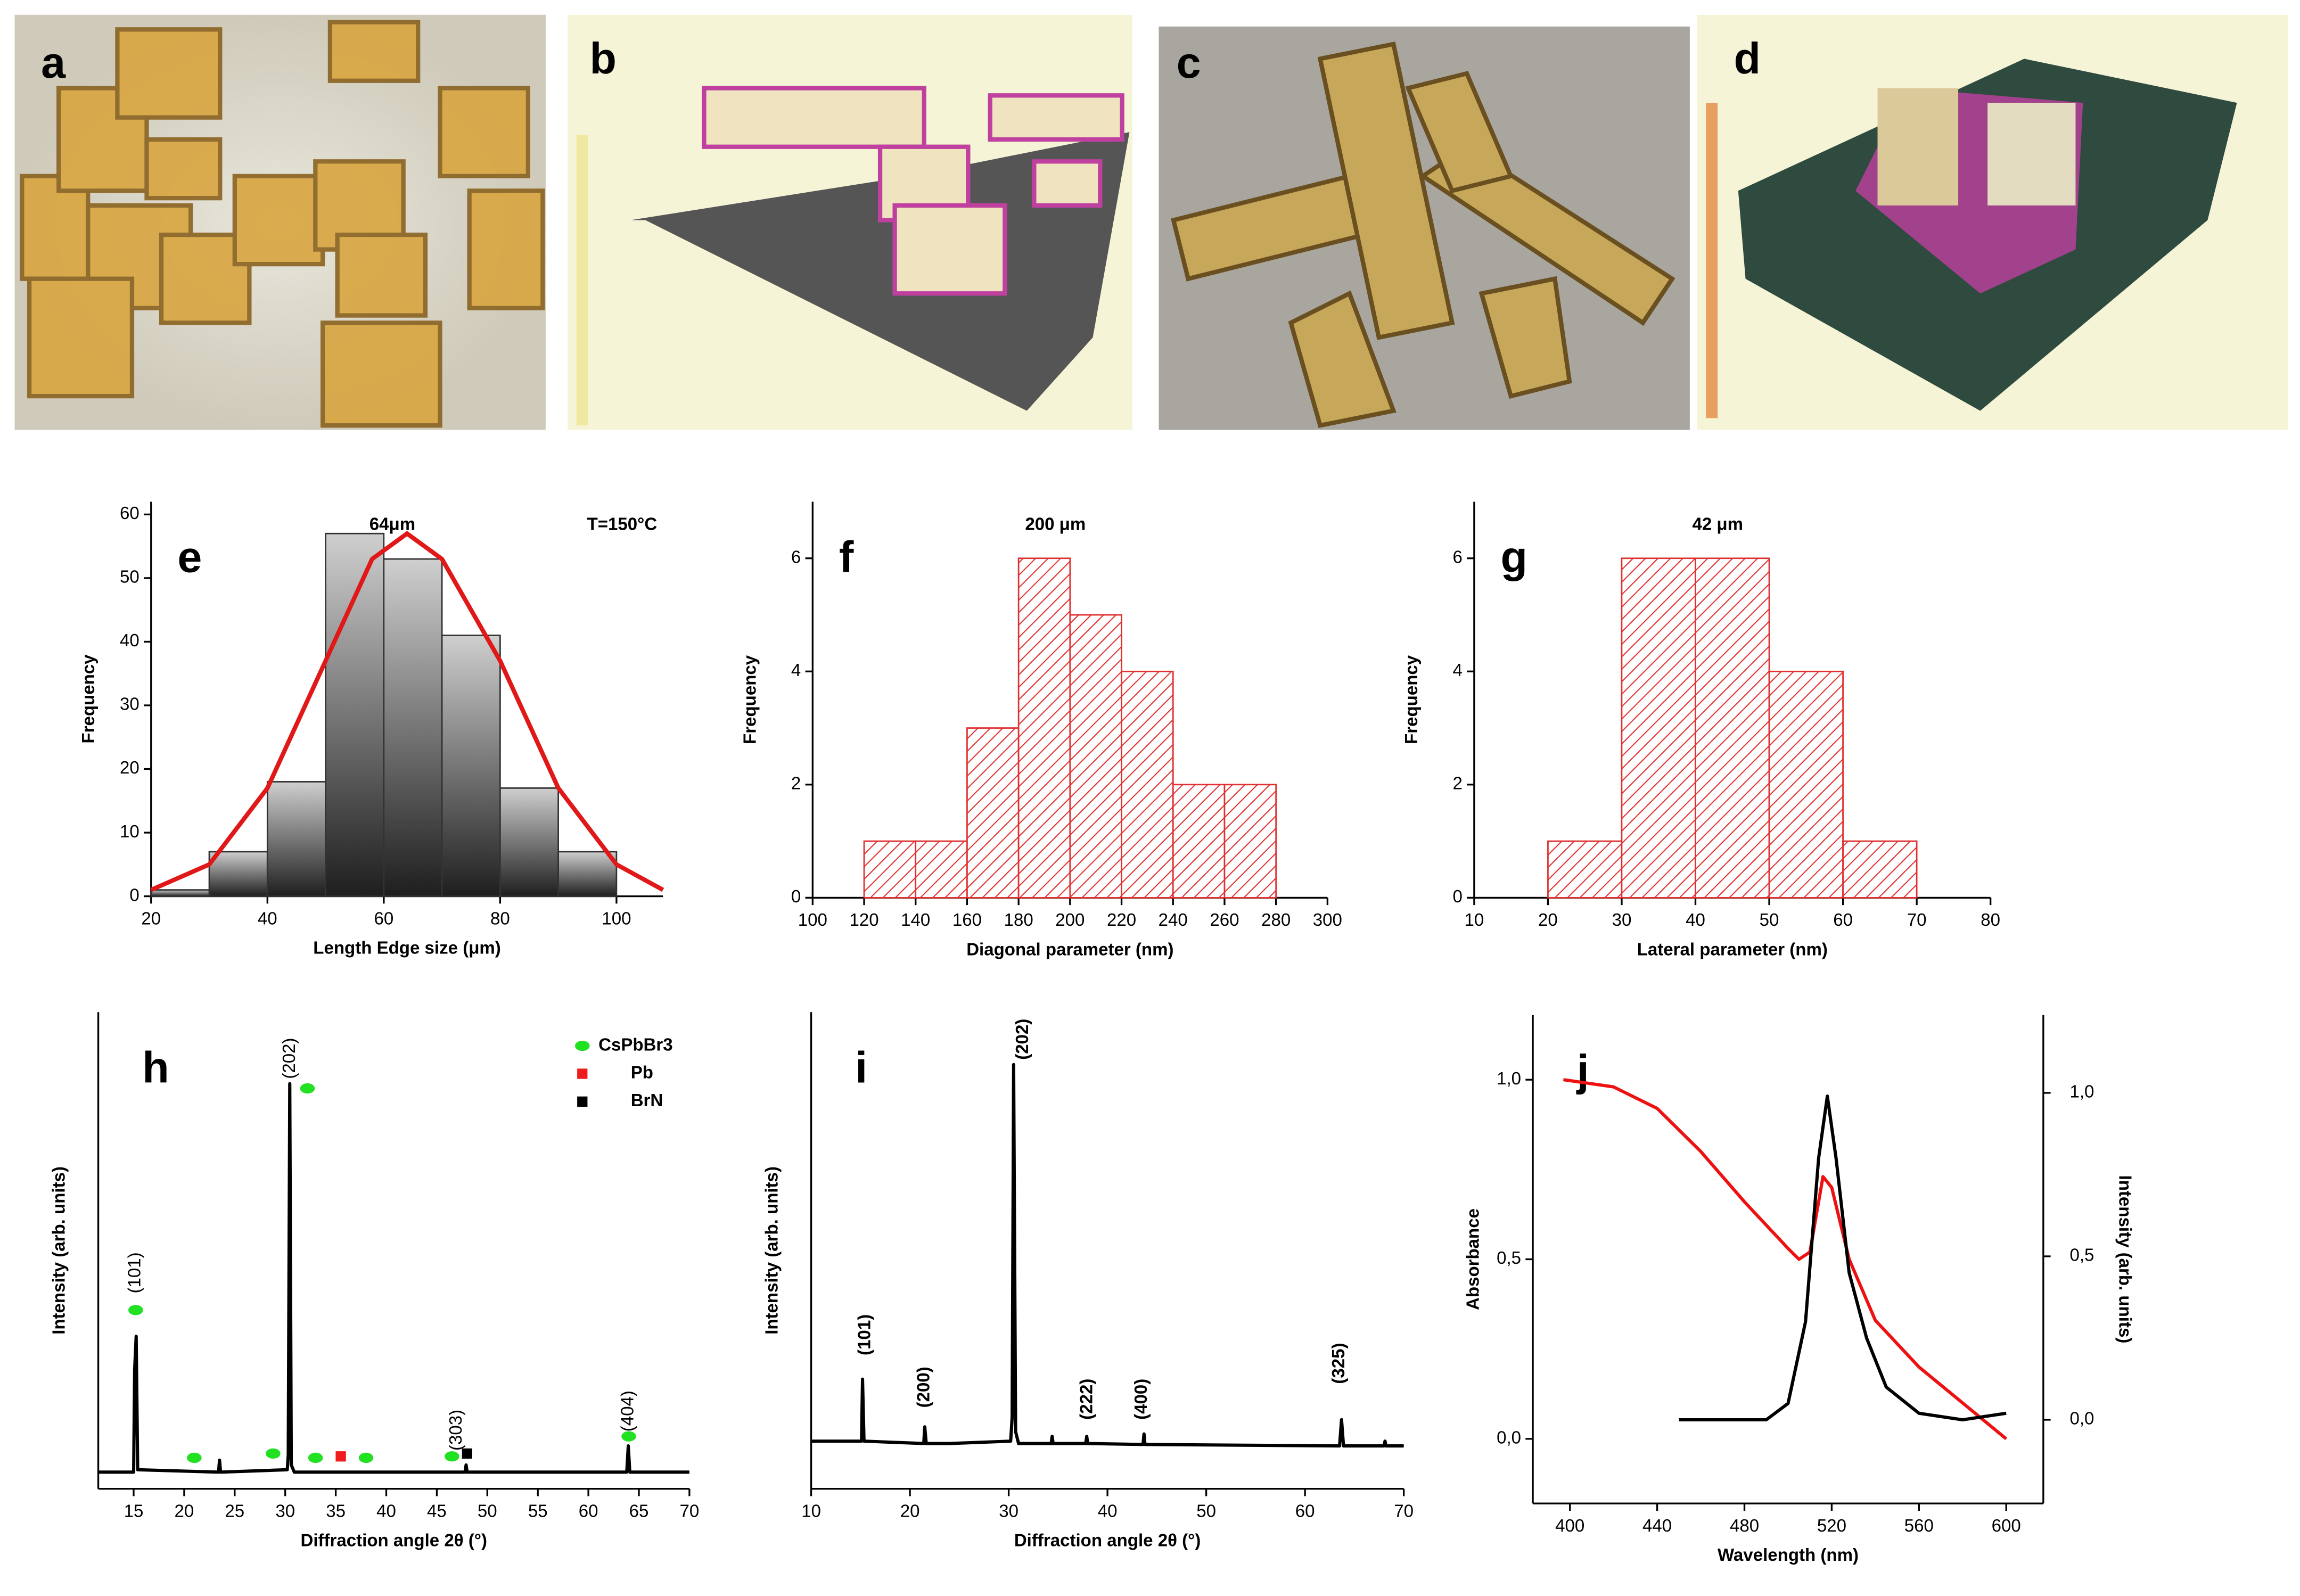  I want to click on x-tick-label: 80, so click(500, 919).